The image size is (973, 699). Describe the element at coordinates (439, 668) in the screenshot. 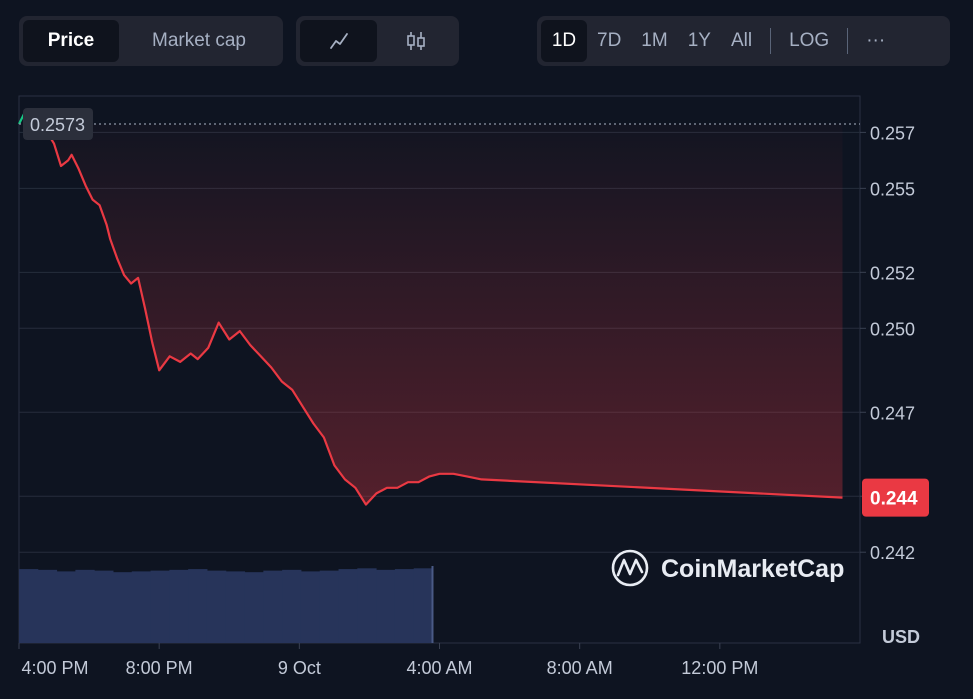

I see `x-tick-label: 4:00 AM` at that location.